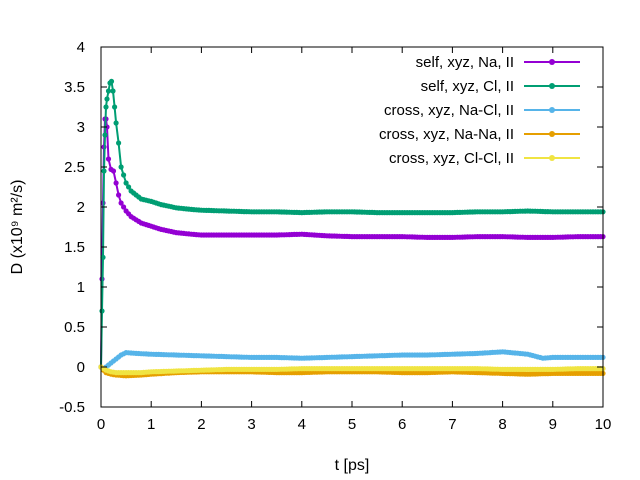 This screenshot has height=480, width=640. What do you see at coordinates (352, 465) in the screenshot?
I see `x-axis-title: t [ps]` at bounding box center [352, 465].